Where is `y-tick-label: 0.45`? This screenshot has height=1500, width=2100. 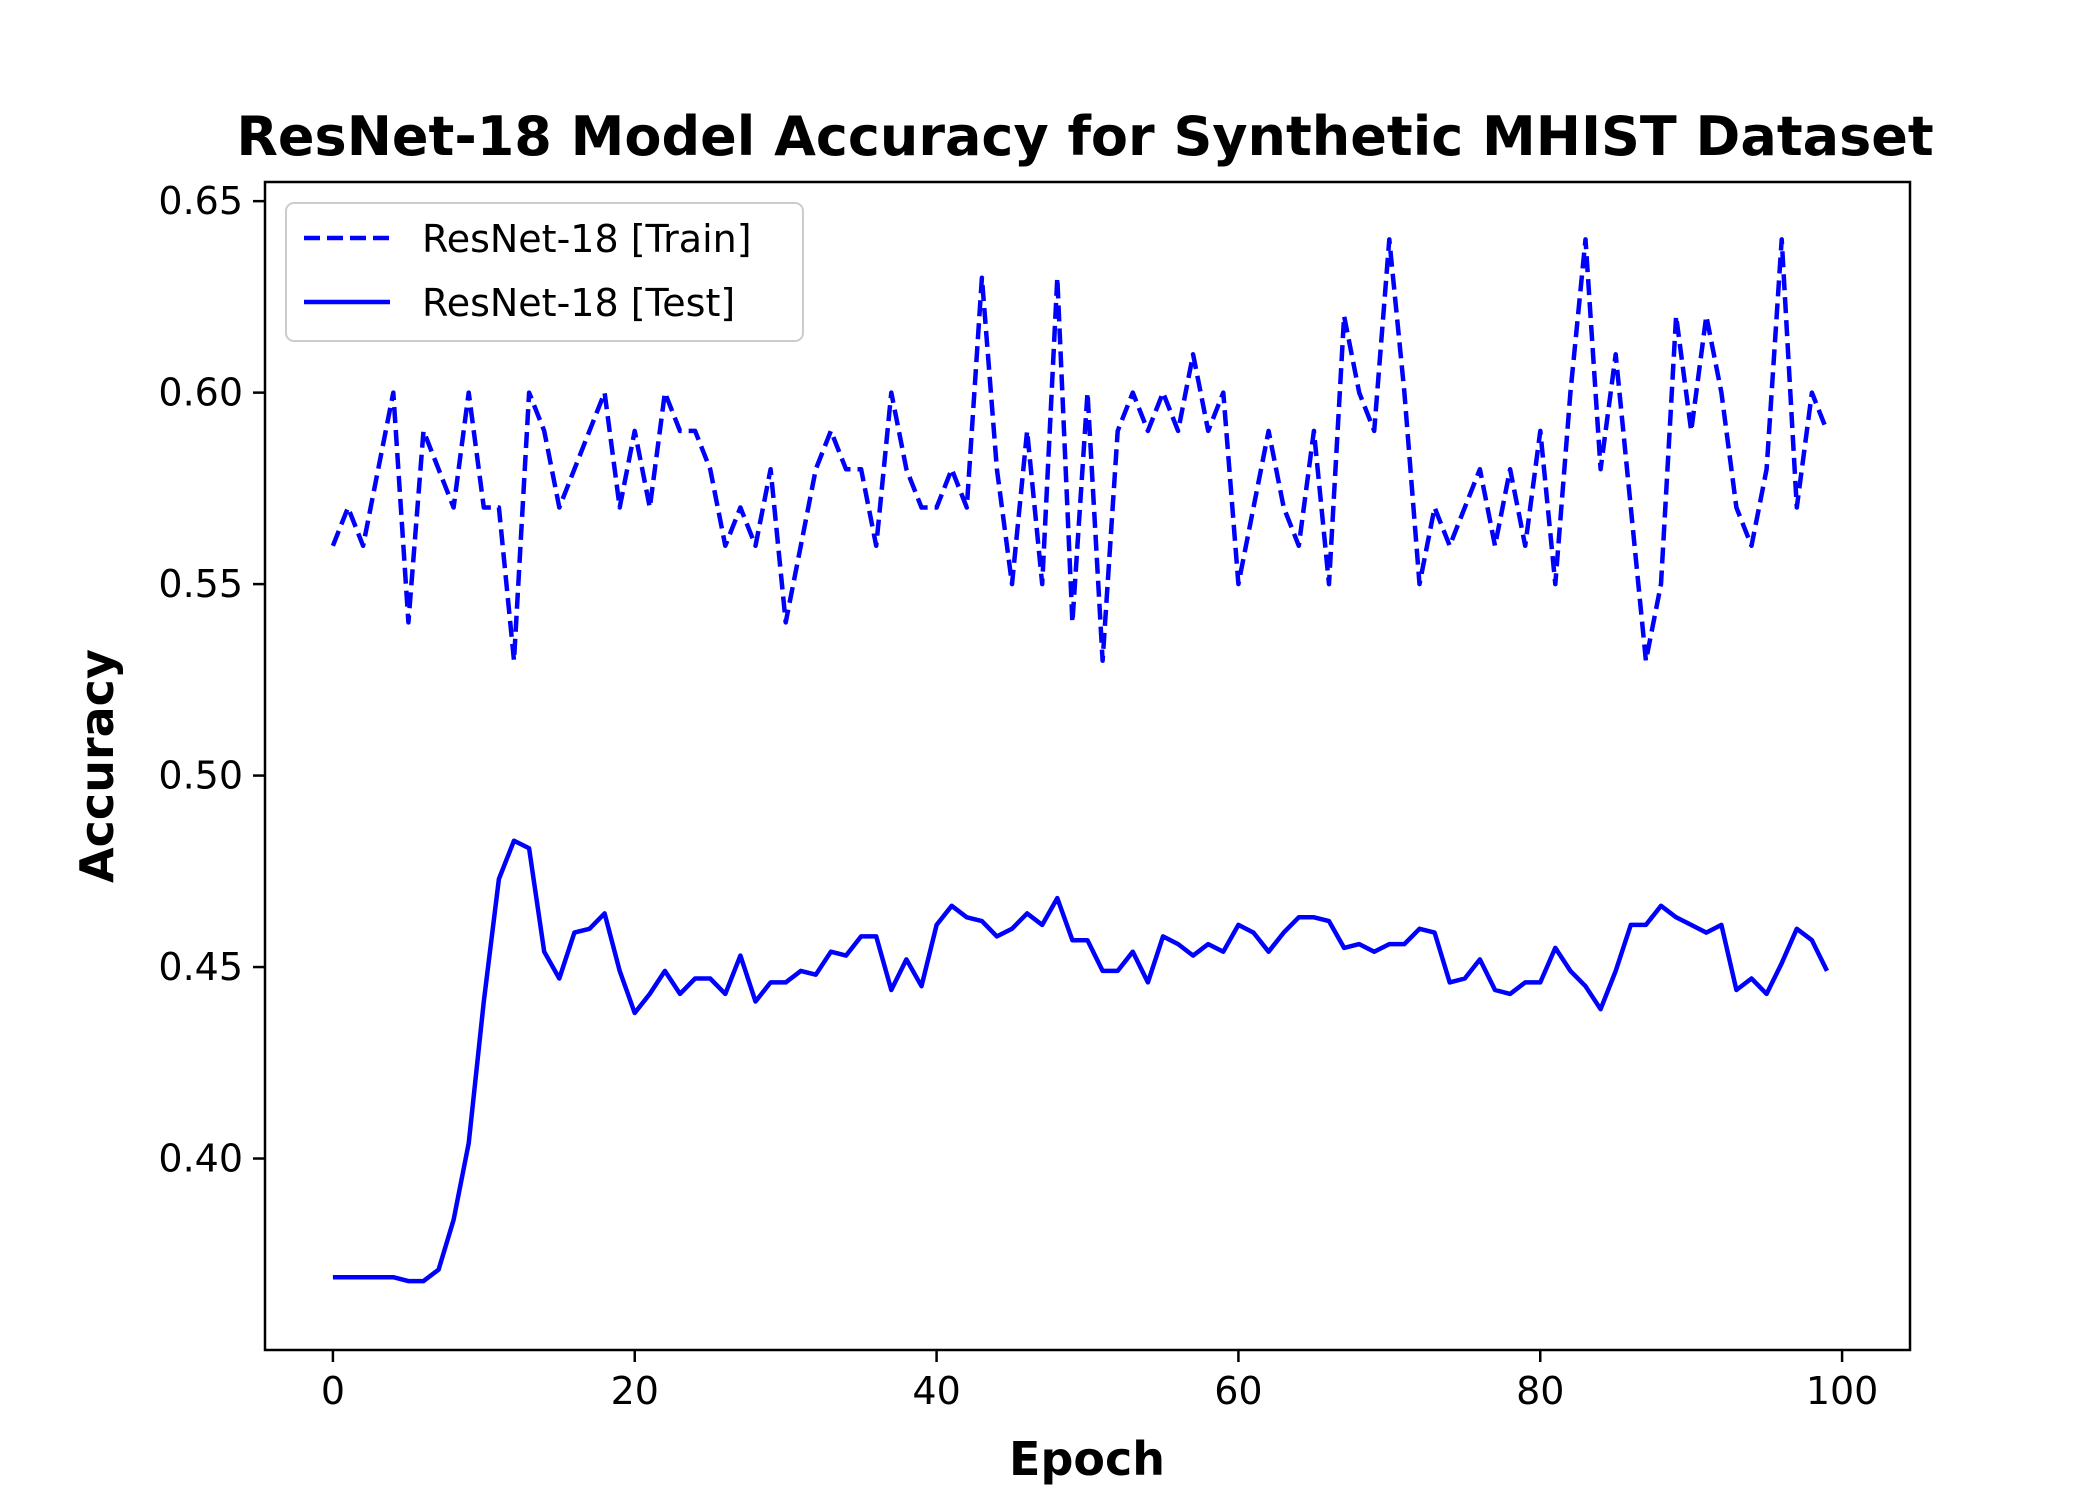 y-tick-label: 0.45 is located at coordinates (200, 967).